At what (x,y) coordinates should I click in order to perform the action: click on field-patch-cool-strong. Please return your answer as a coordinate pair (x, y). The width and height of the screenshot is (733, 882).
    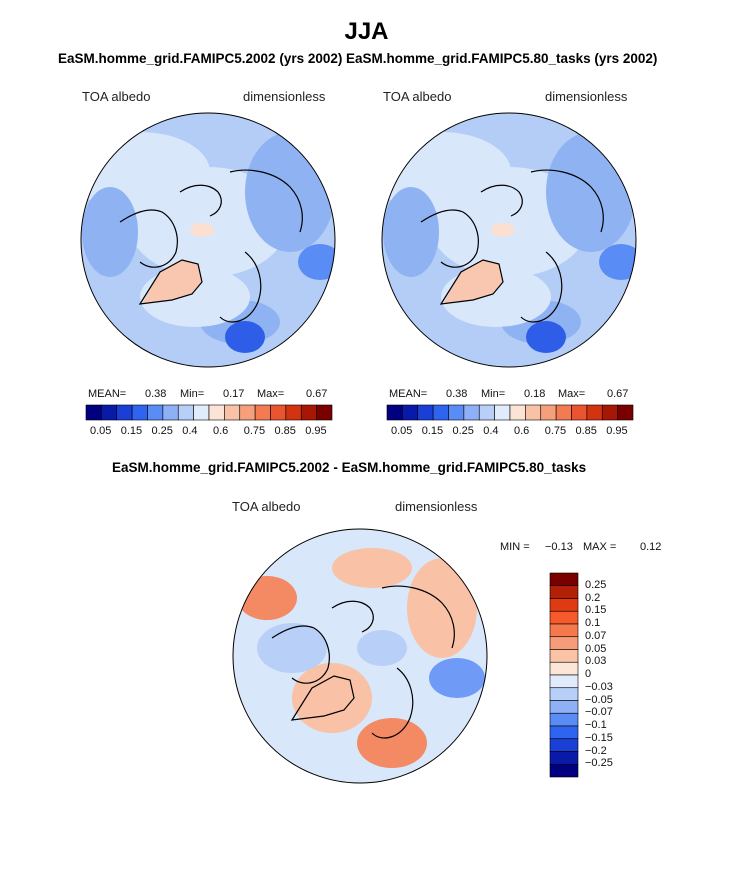
    Looking at the image, I should click on (457, 678).